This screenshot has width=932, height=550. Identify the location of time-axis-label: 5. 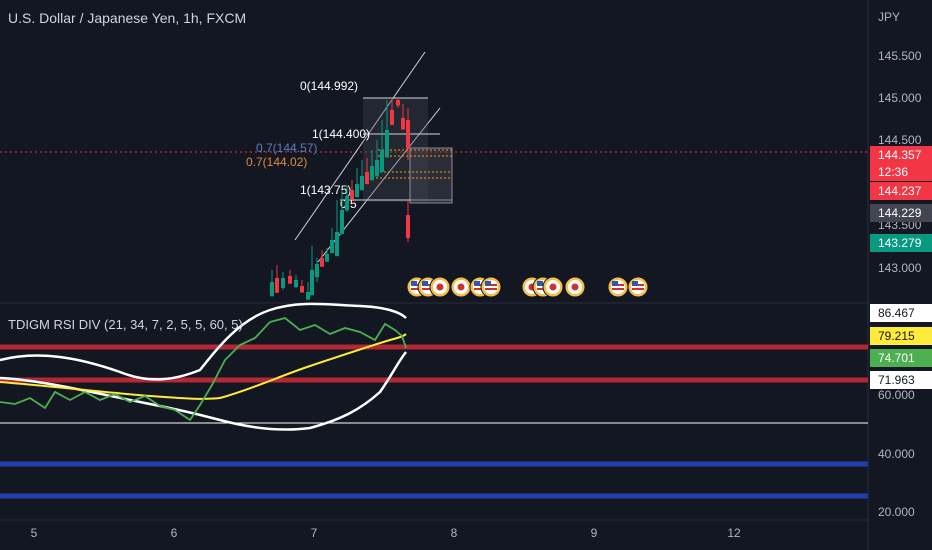
(34, 533).